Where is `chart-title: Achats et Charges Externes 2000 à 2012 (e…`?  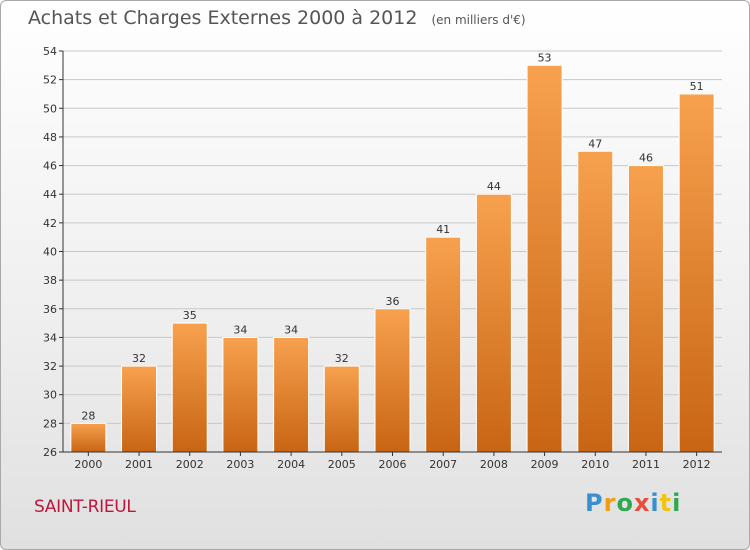 chart-title: Achats et Charges Externes 2000 à 2012 (e… is located at coordinates (277, 18).